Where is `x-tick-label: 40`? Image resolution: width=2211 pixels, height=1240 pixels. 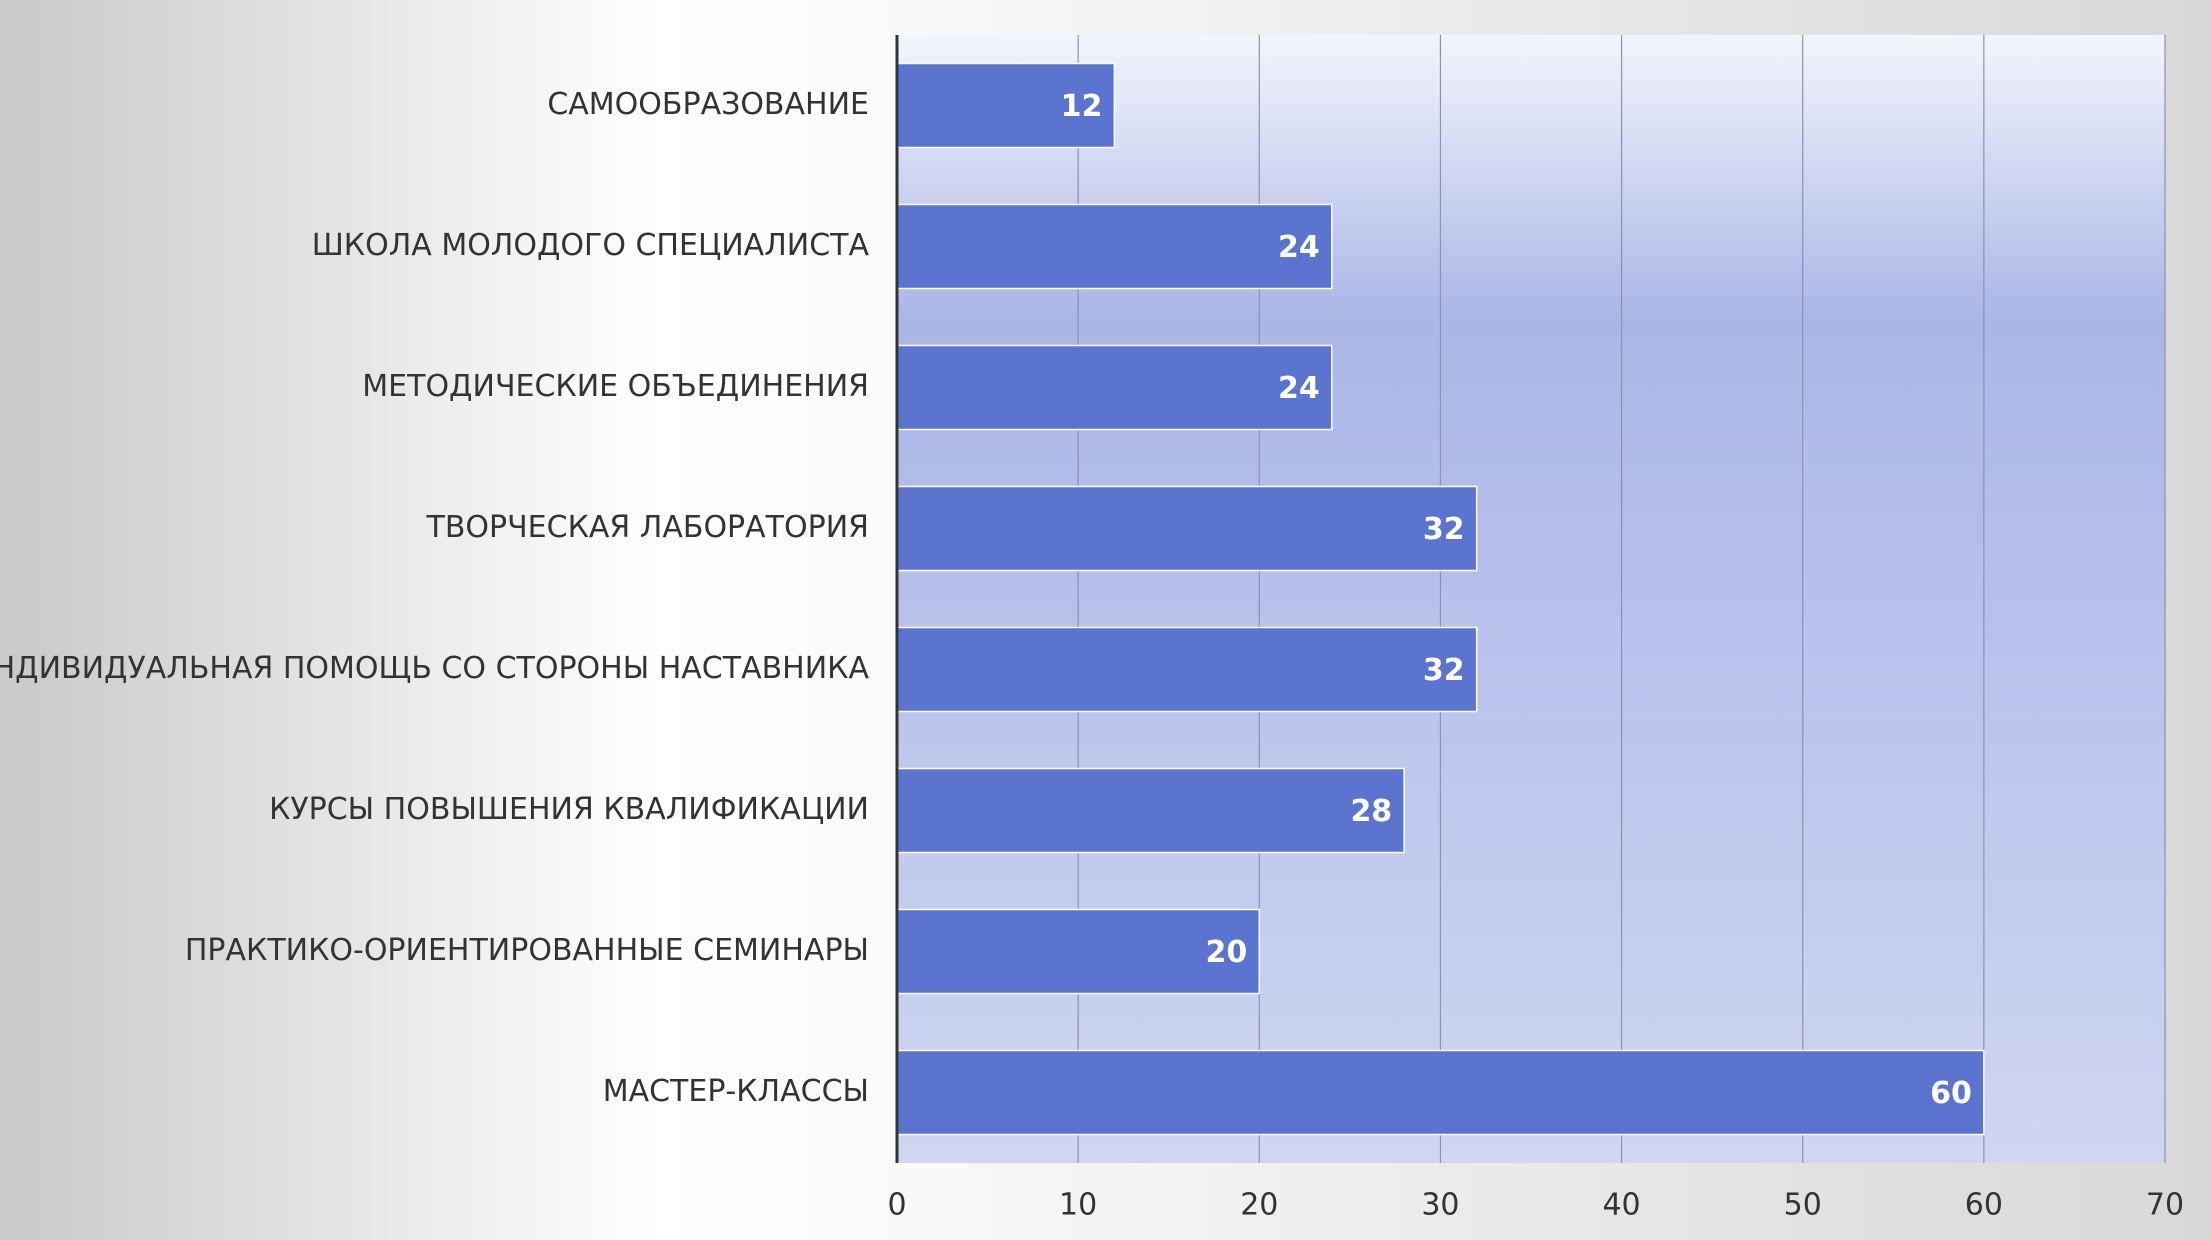
x-tick-label: 40 is located at coordinates (1621, 1205).